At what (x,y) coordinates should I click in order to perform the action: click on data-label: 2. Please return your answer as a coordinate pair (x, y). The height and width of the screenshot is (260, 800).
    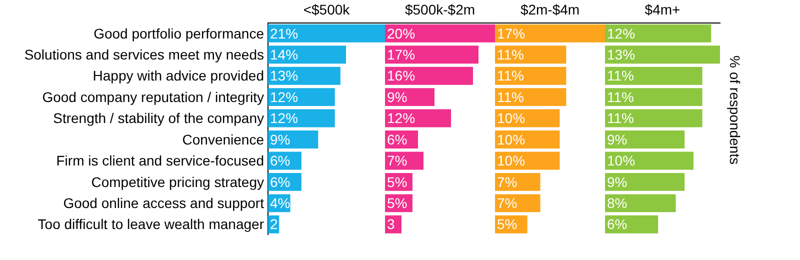
    Looking at the image, I should click on (274, 224).